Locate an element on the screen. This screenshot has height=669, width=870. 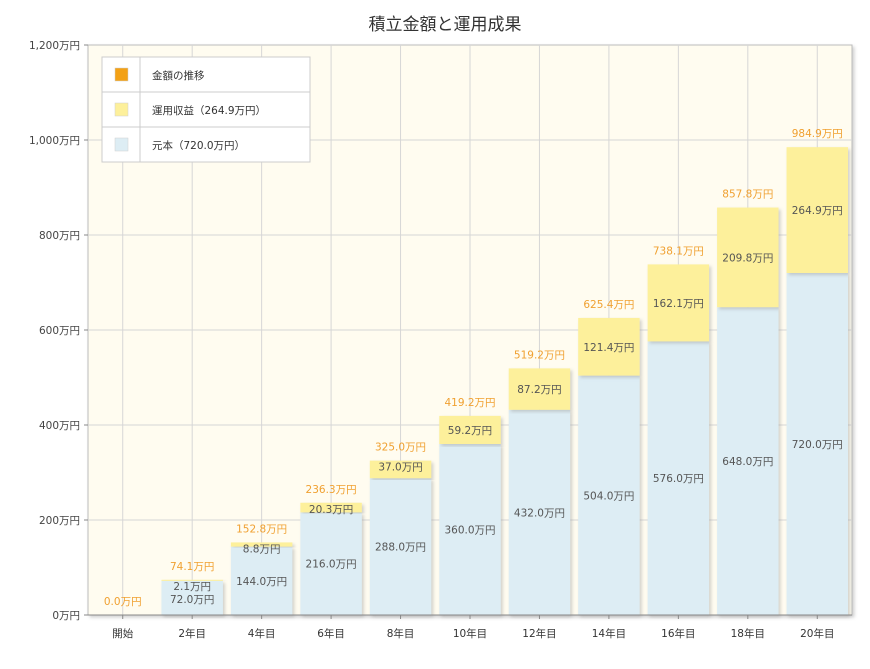
x-tick-label: 6年目 is located at coordinates (331, 633).